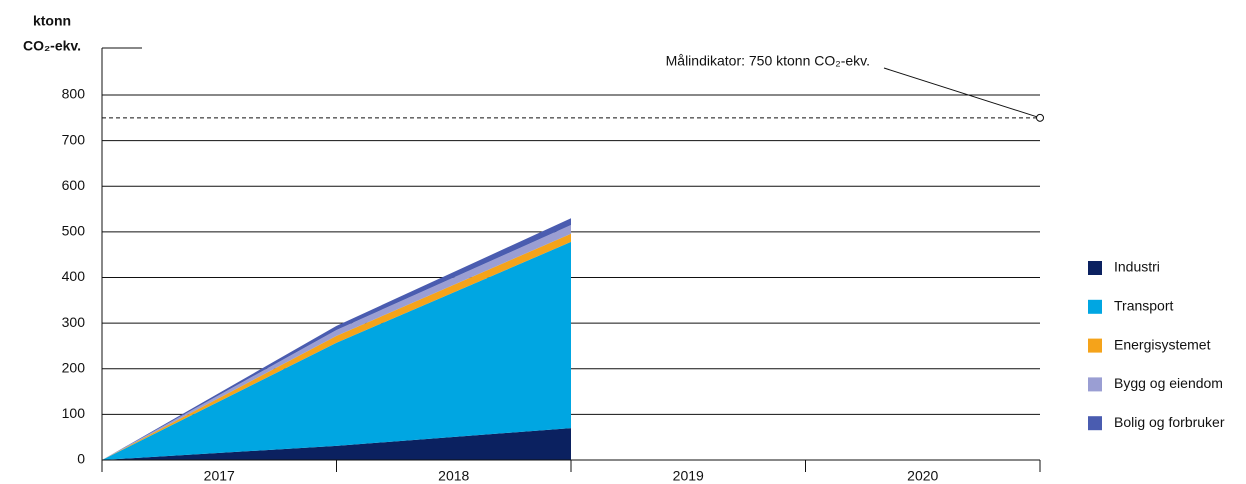 Image resolution: width=1246 pixels, height=484 pixels. What do you see at coordinates (1040, 117) in the screenshot?
I see `target-marker` at bounding box center [1040, 117].